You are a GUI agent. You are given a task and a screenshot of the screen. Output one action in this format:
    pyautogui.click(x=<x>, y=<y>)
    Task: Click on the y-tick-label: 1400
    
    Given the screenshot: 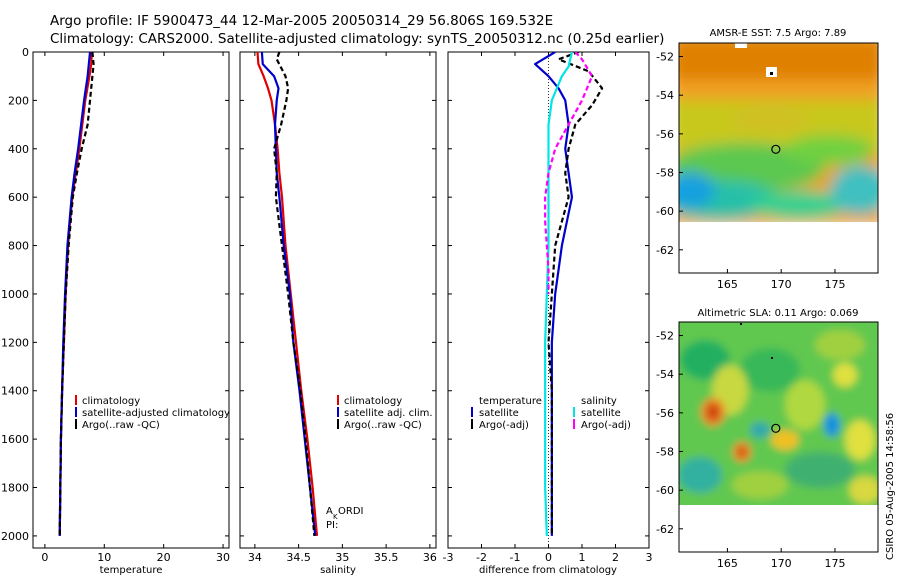 What is the action you would take?
    pyautogui.click(x=15, y=391)
    